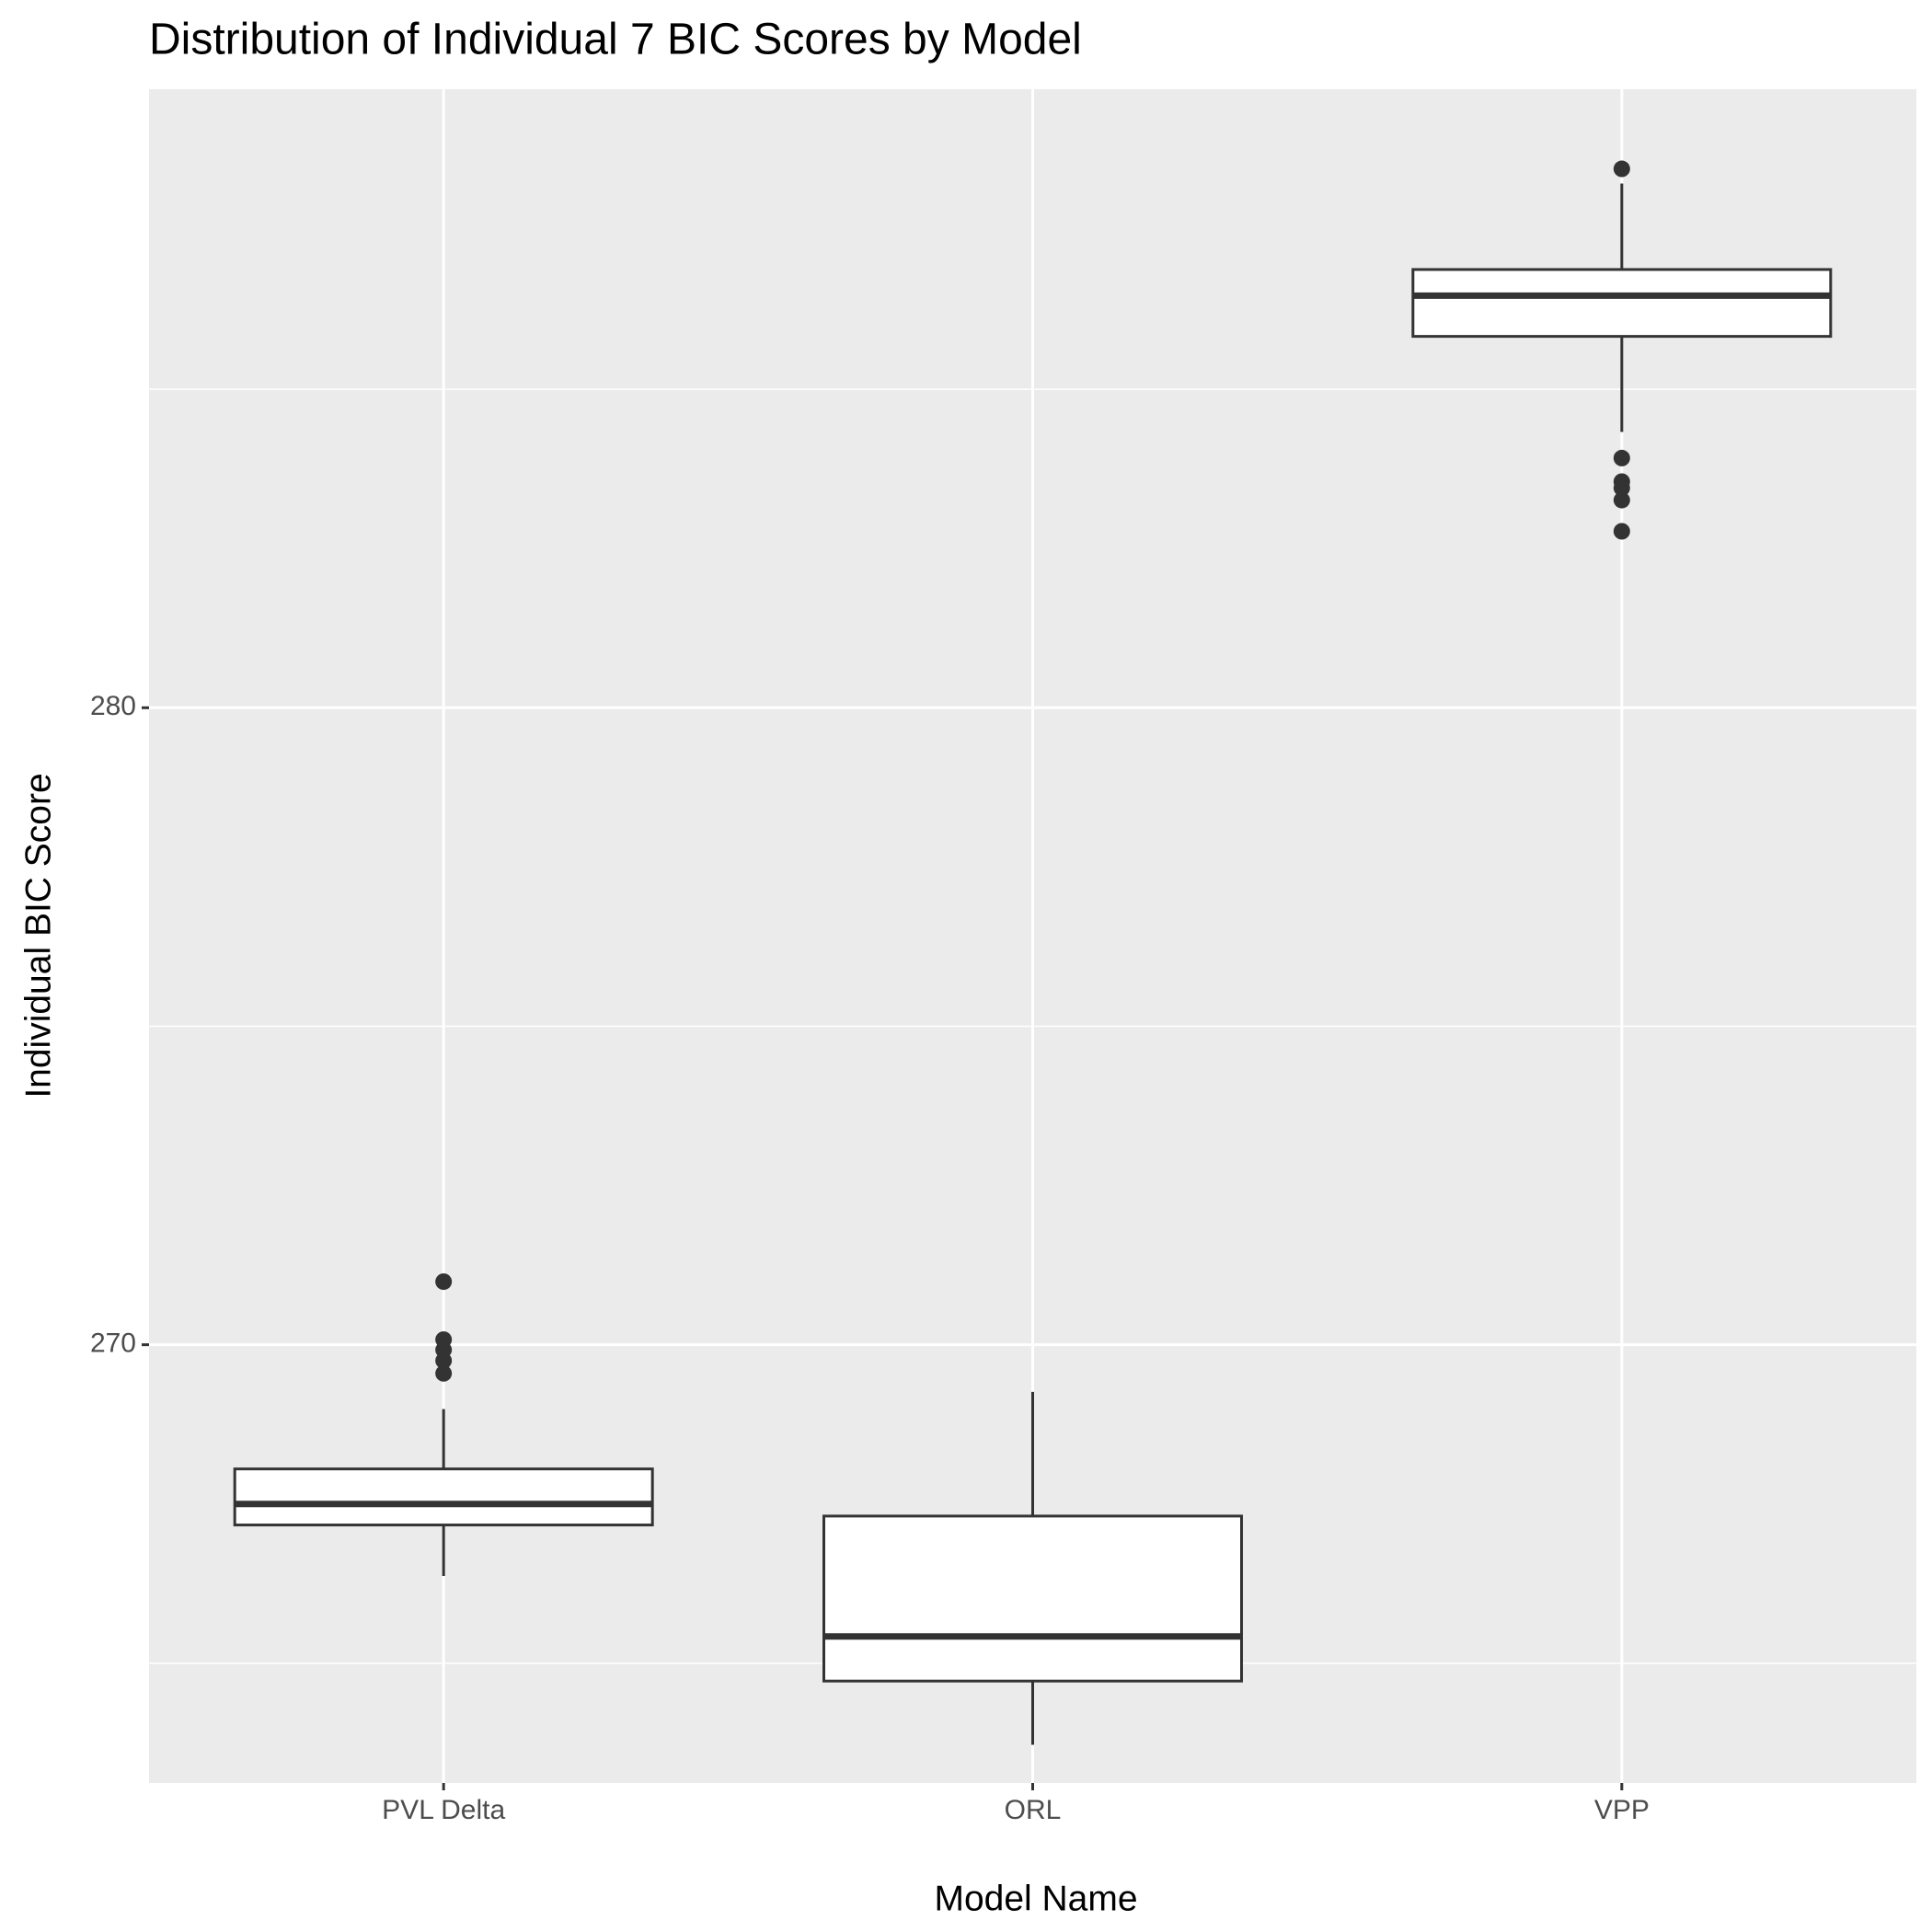 Image resolution: width=1932 pixels, height=1932 pixels. Describe the element at coordinates (113, 706) in the screenshot. I see `y-tick-label: 280` at that location.